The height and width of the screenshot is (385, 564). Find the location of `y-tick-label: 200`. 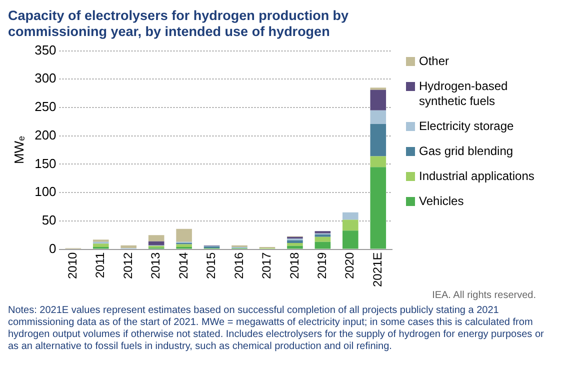

y-tick-label: 200 is located at coordinates (45, 134).